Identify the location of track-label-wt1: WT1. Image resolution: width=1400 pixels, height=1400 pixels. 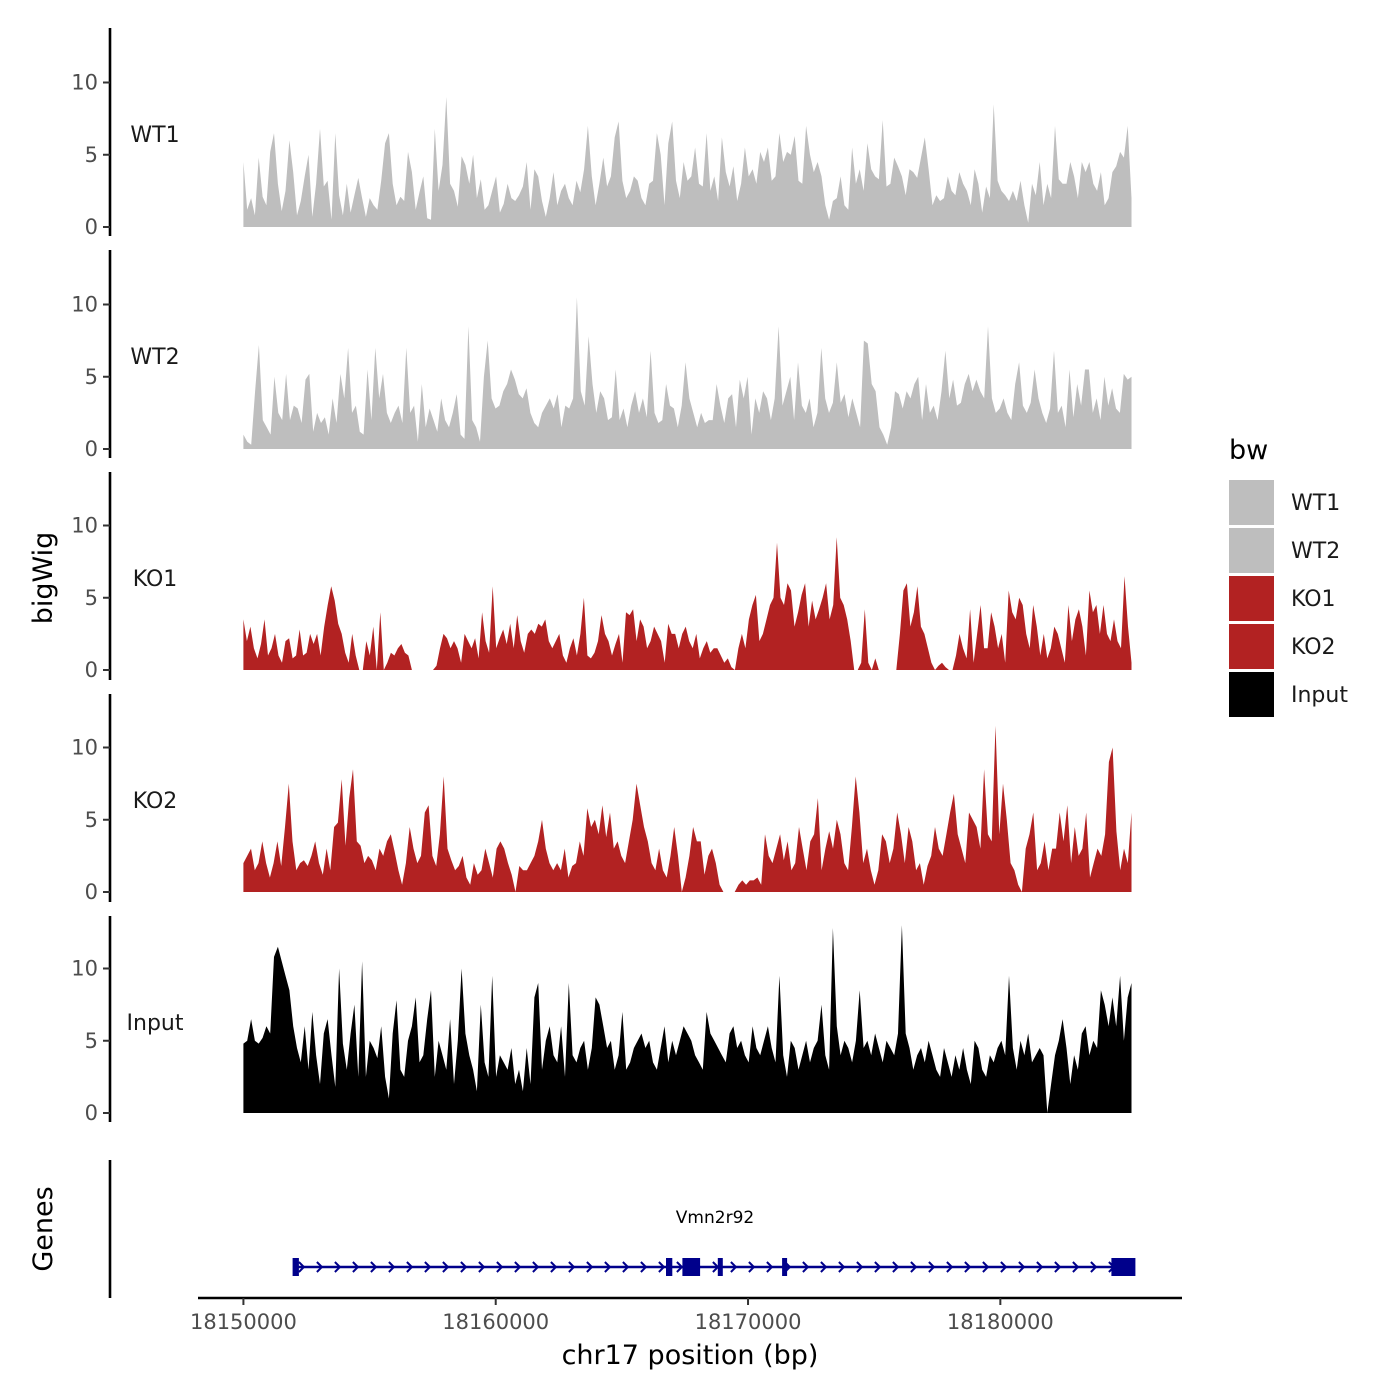
(154, 135).